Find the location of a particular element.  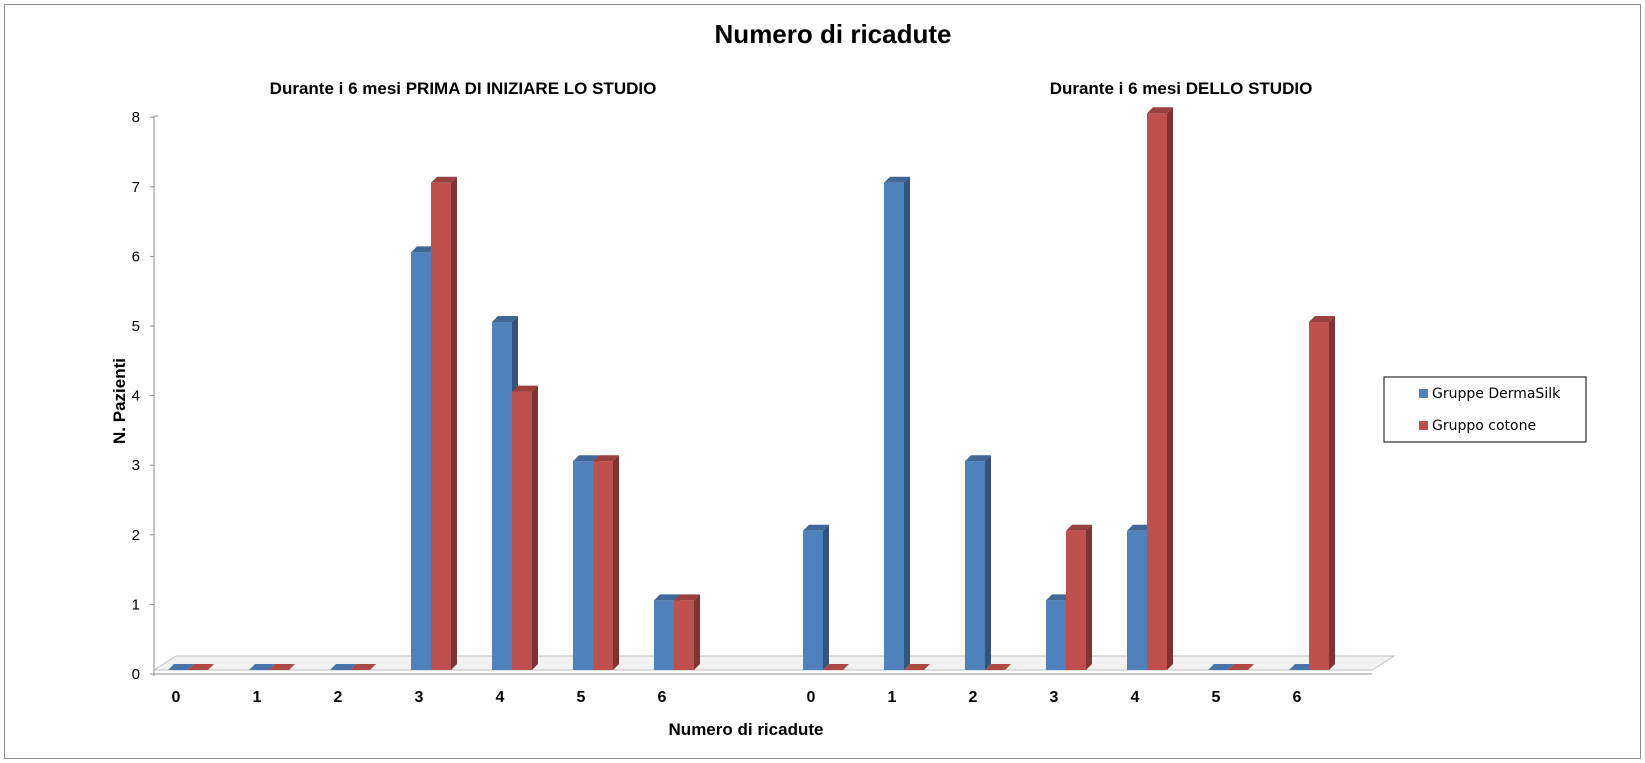

y-tick-label: 0 is located at coordinates (136, 674).